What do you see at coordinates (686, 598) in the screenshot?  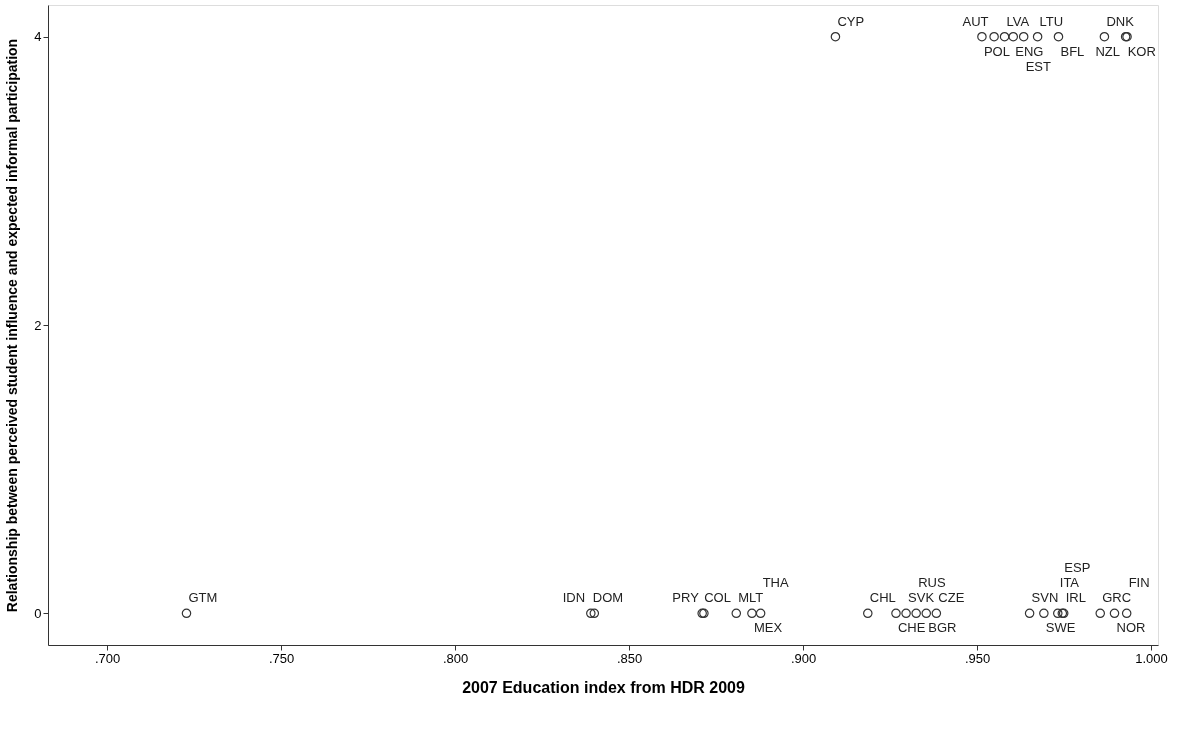 I see `data-label: PRY` at bounding box center [686, 598].